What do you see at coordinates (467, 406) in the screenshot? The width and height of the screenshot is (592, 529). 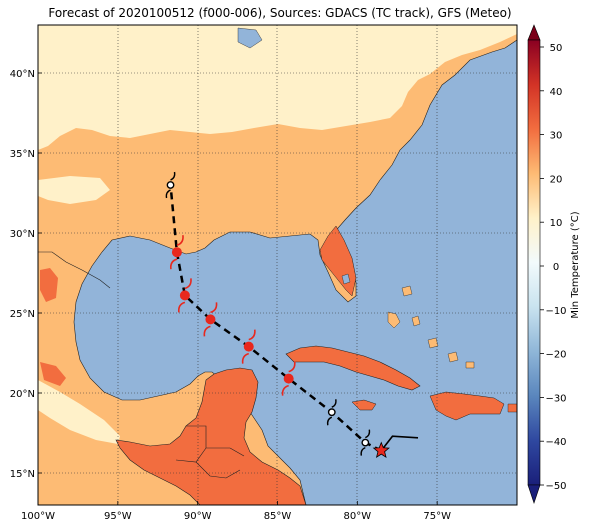 I see `hispaniola-hot` at bounding box center [467, 406].